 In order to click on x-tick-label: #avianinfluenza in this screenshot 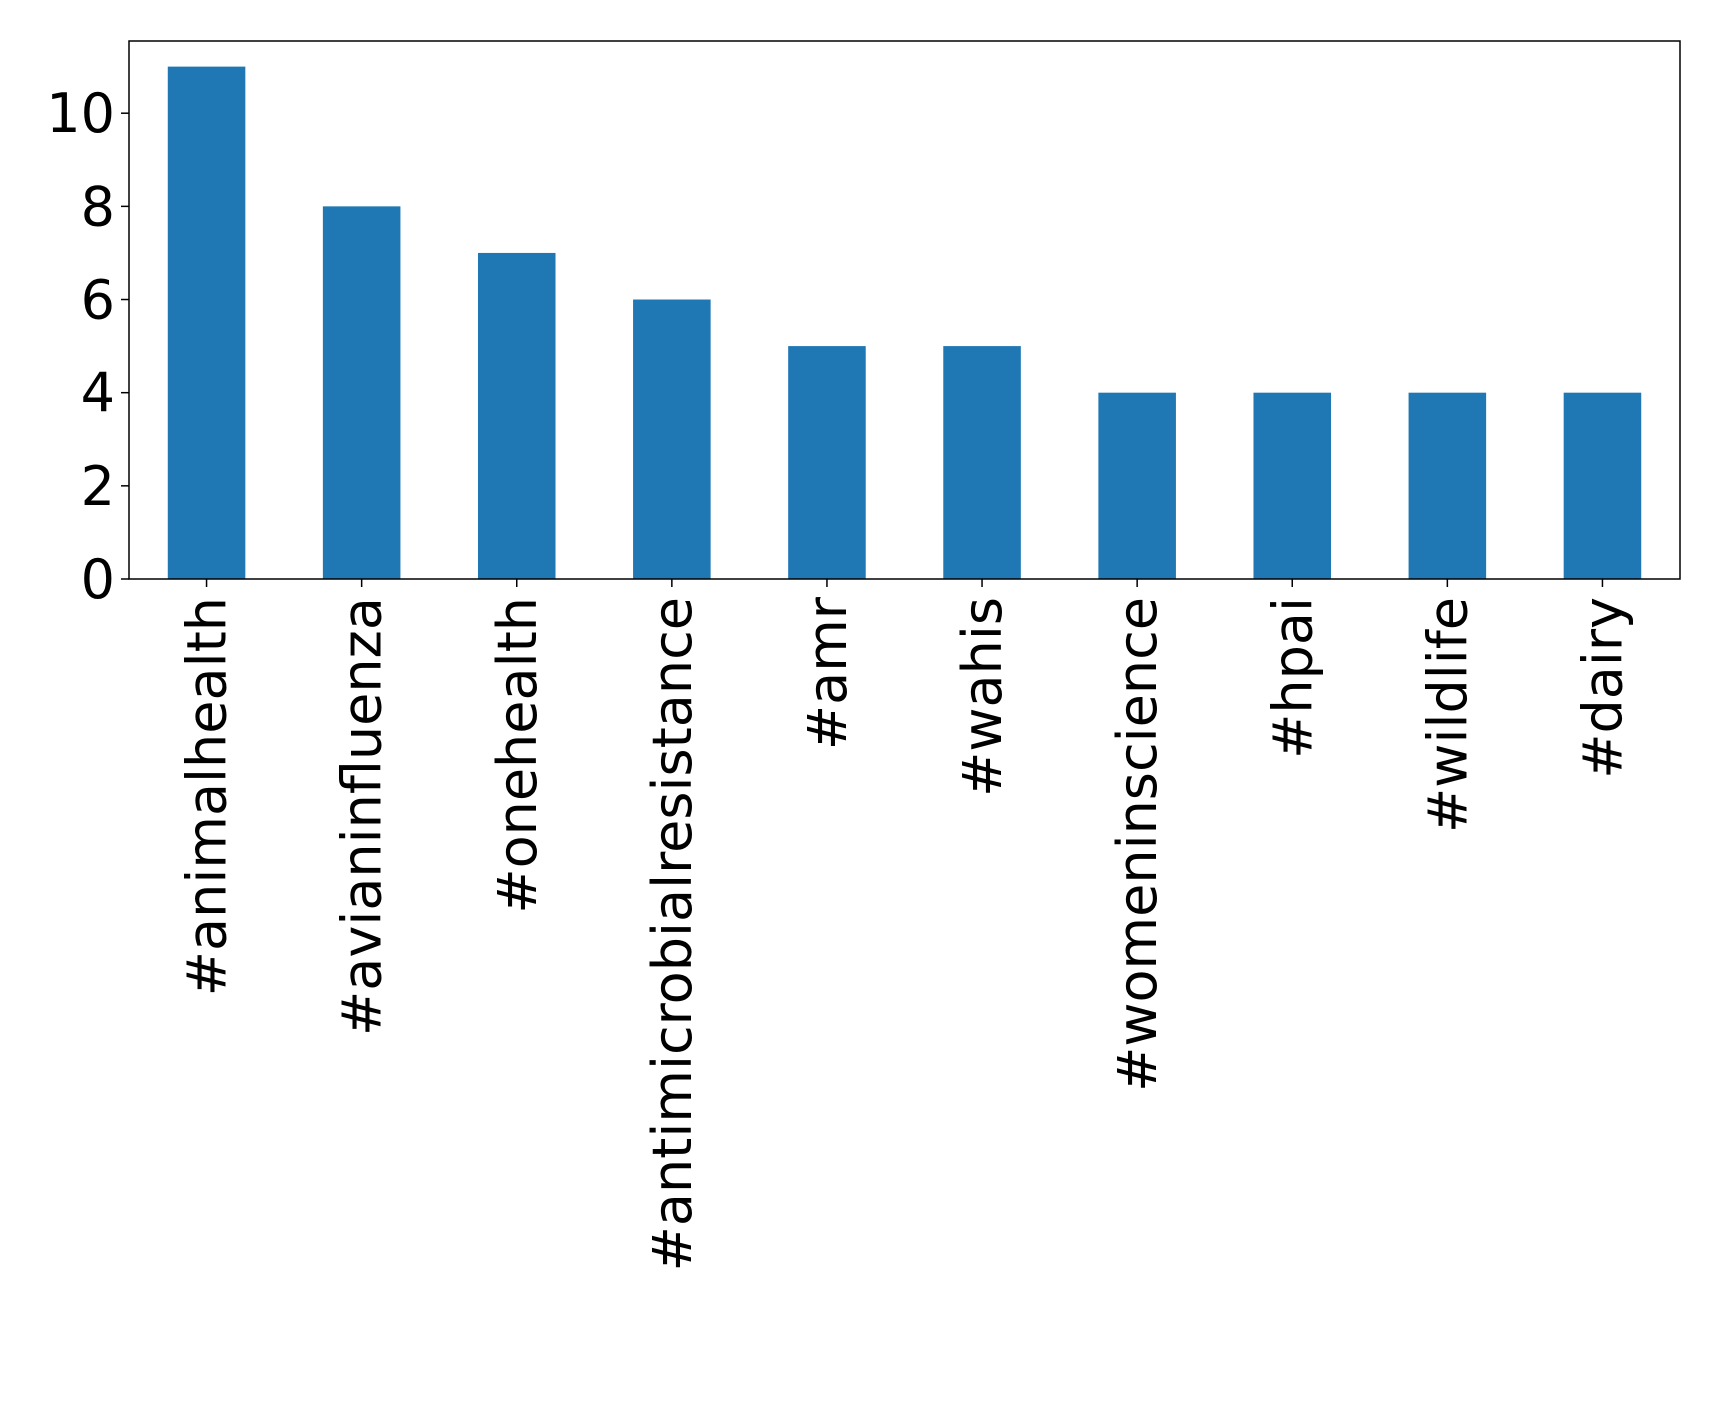, I will do `click(362, 816)`.